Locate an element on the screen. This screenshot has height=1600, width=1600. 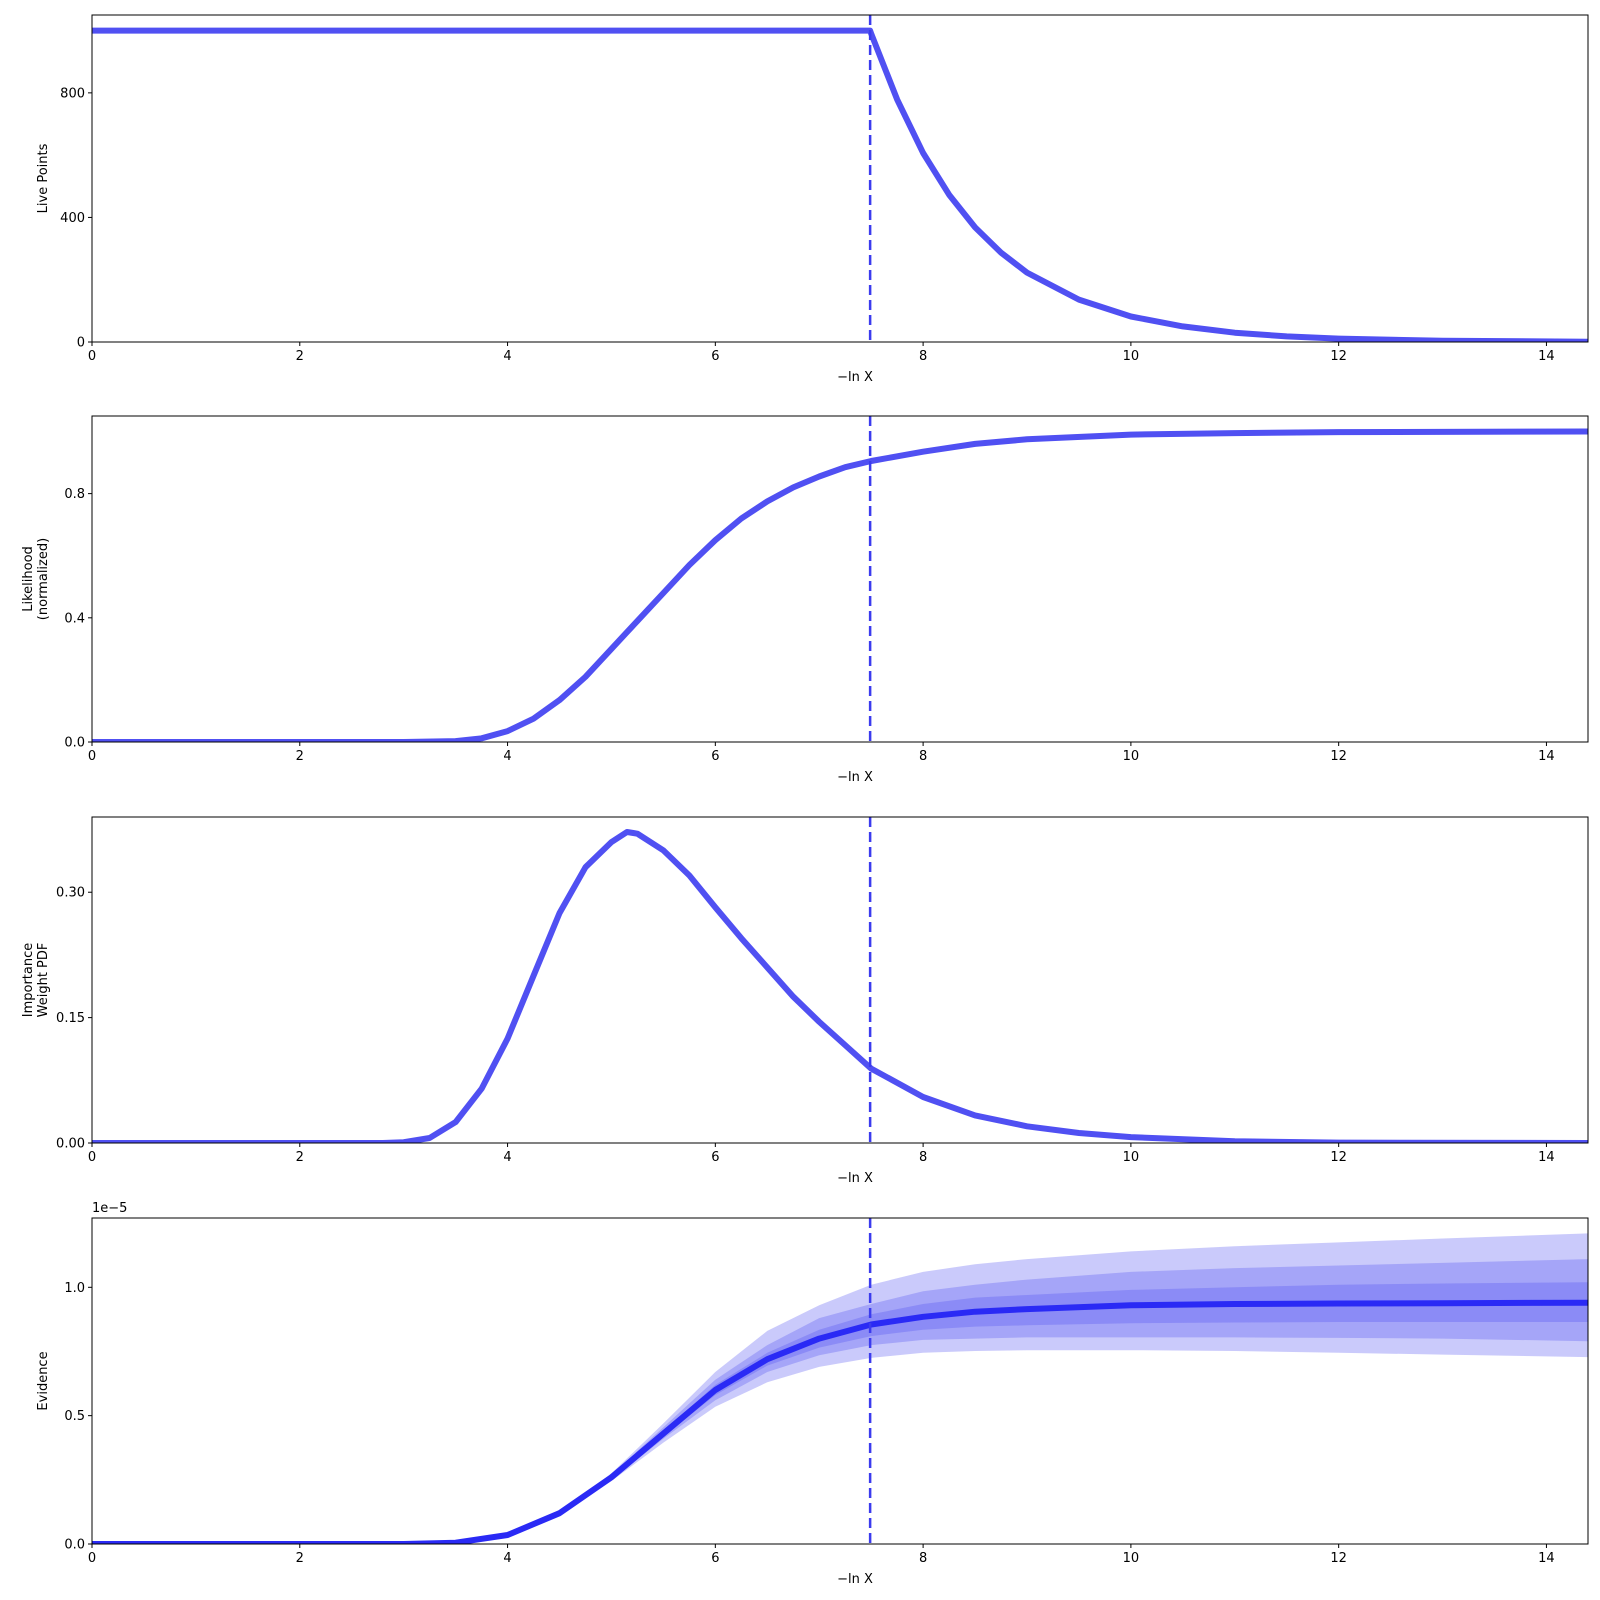
y-axis-label: Likelihood(normalized) is located at coordinates (36, 579).